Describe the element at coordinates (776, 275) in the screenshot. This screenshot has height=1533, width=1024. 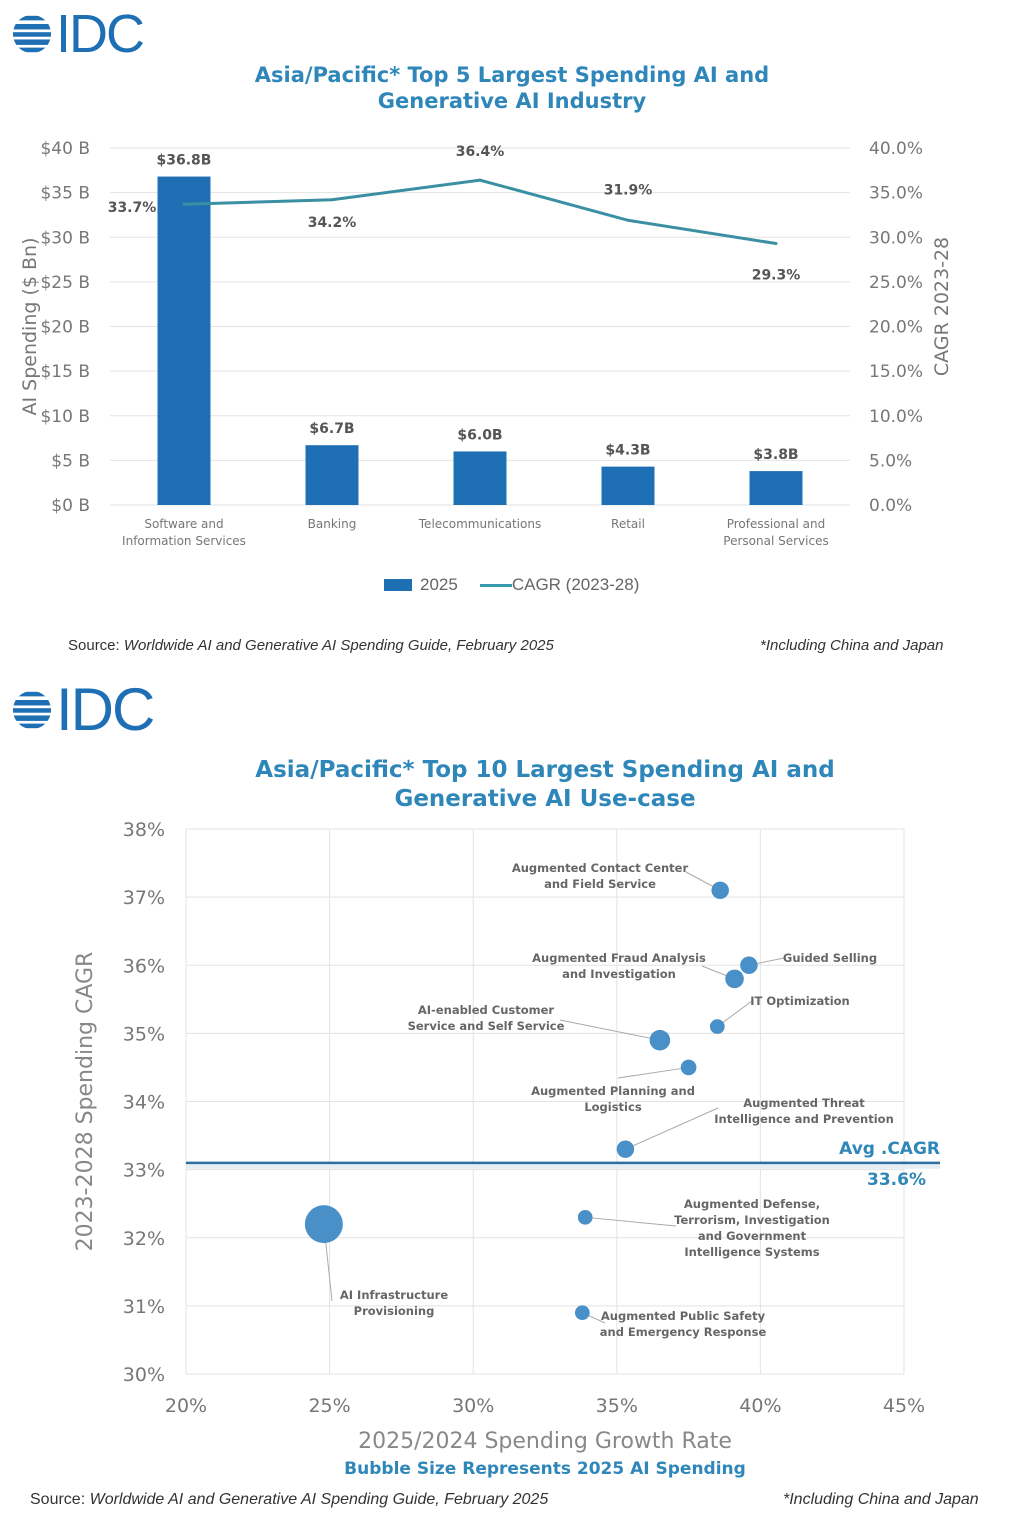
I see `cagr-data-label: 29.3%` at that location.